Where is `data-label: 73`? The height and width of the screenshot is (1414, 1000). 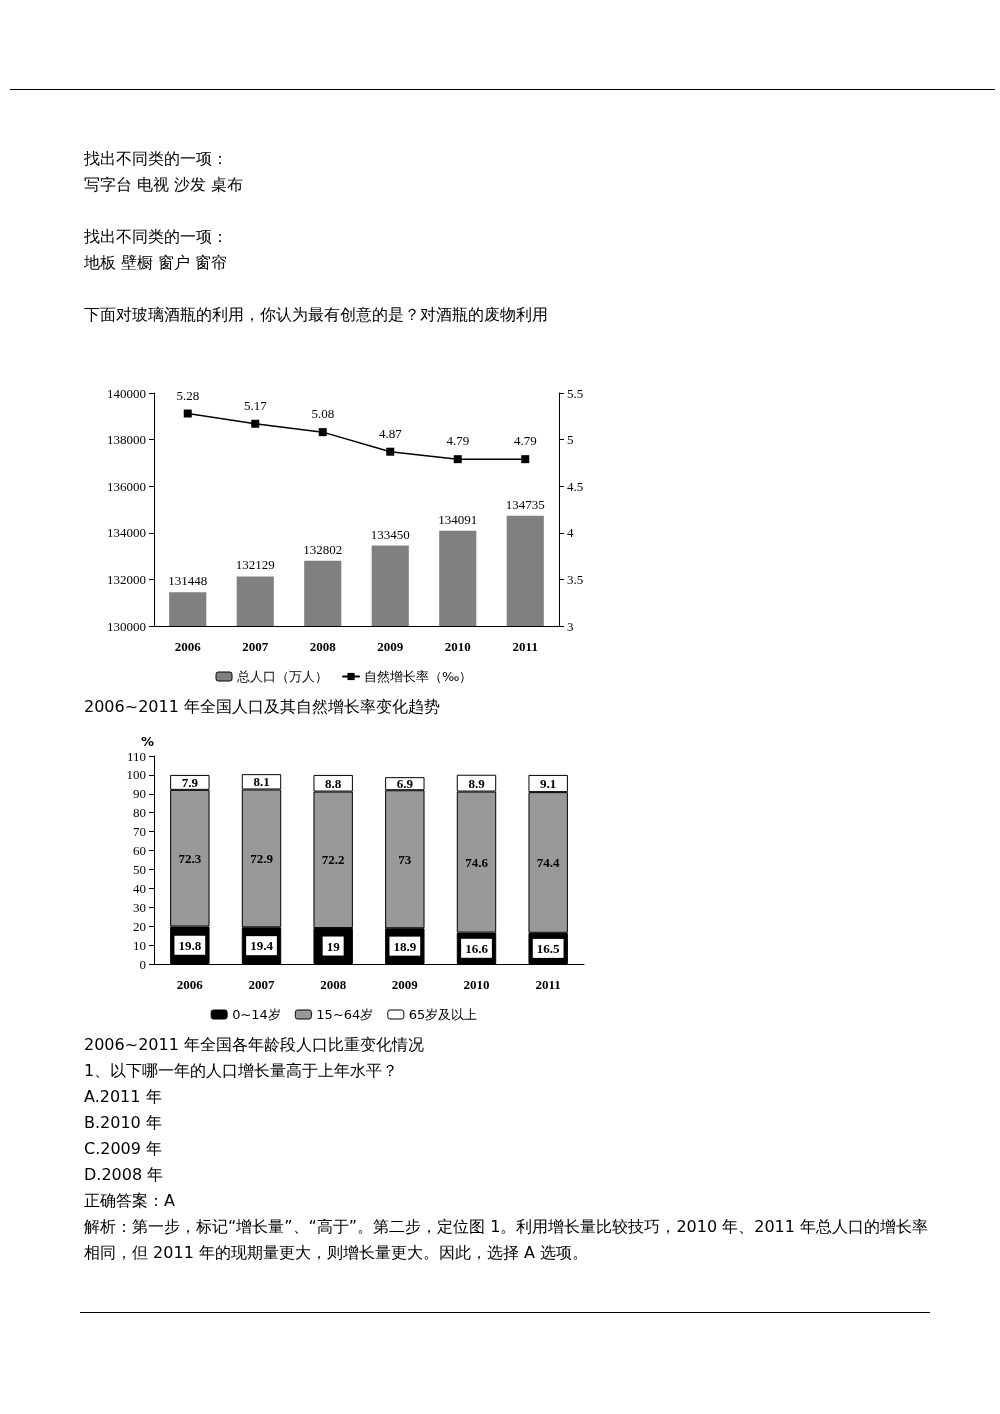
data-label: 73 is located at coordinates (405, 859).